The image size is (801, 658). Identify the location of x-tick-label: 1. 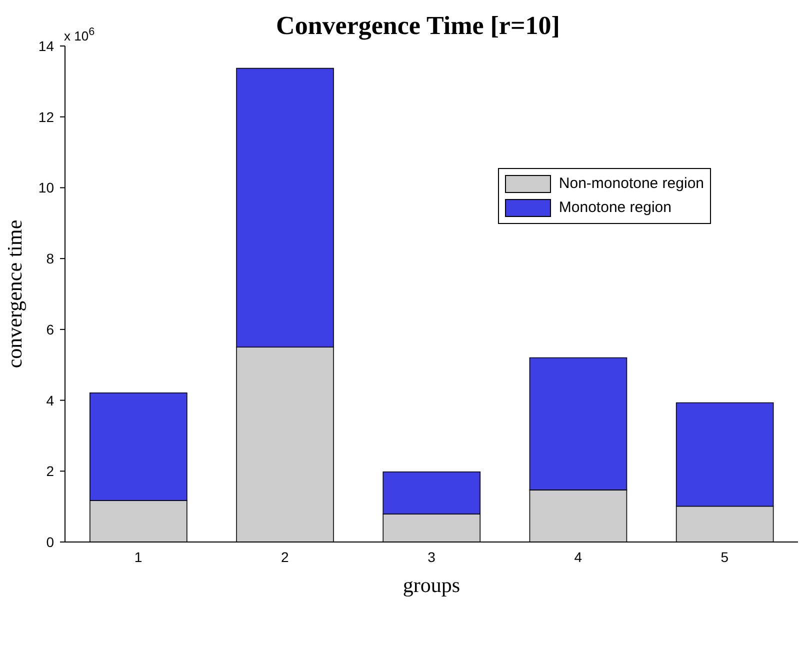
(138, 556).